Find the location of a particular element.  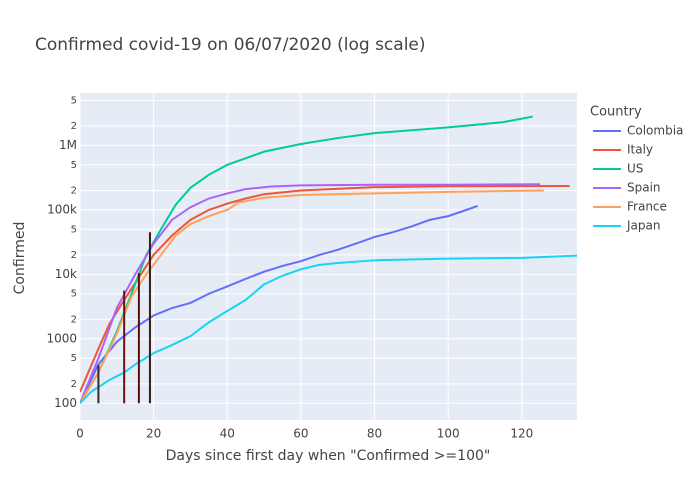

x-tick-label: 100 is located at coordinates (448, 434).